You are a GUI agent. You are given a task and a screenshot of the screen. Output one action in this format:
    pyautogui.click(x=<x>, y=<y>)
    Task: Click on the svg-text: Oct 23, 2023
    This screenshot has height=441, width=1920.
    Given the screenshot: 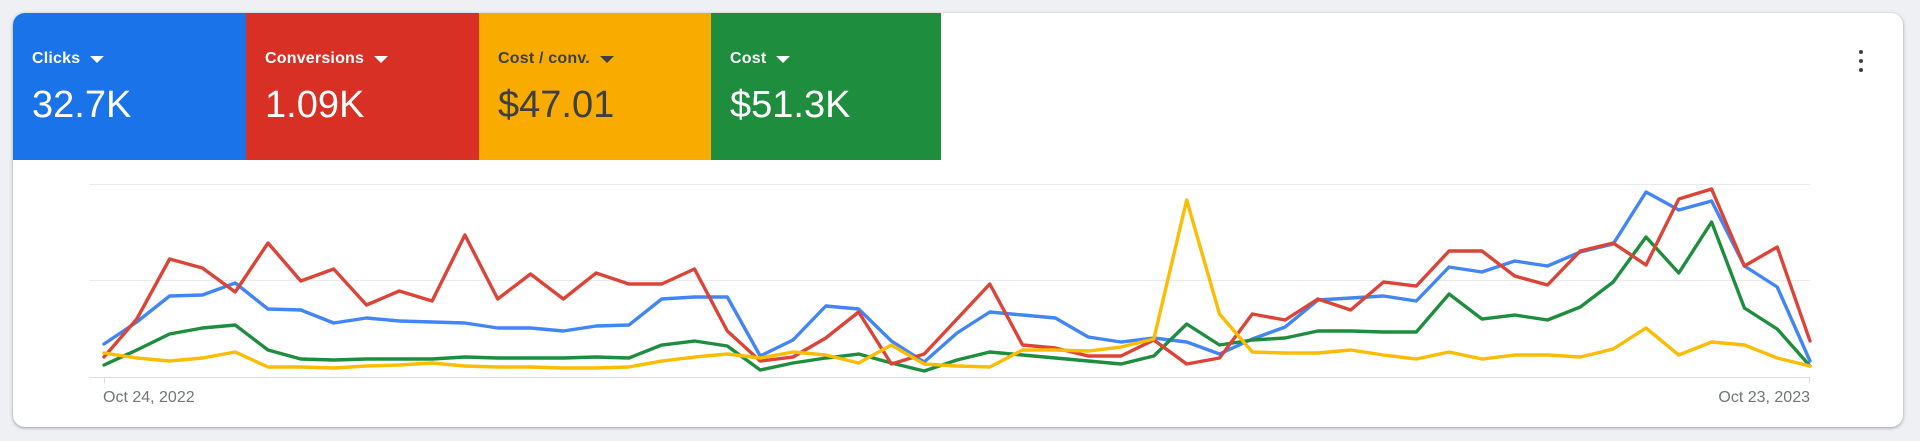 What is the action you would take?
    pyautogui.click(x=1764, y=397)
    